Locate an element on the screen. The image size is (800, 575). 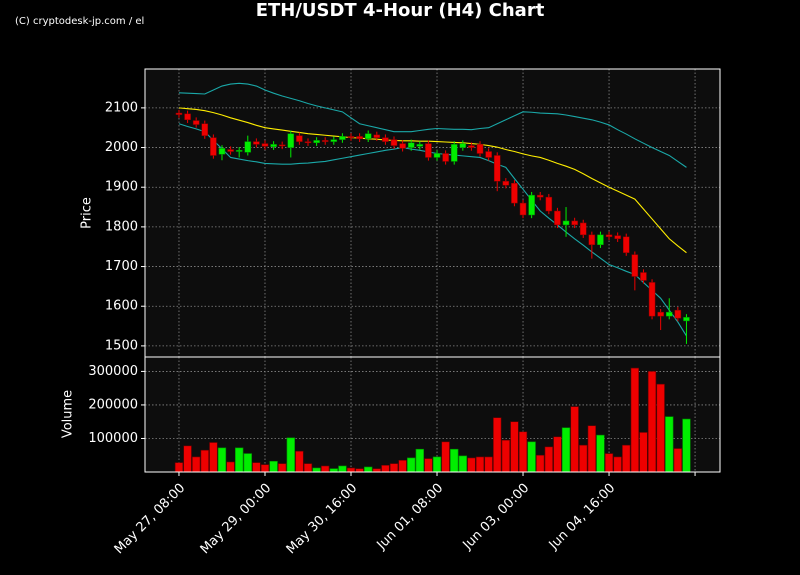
y-tick-label: 1900 is located at coordinates (121, 187).